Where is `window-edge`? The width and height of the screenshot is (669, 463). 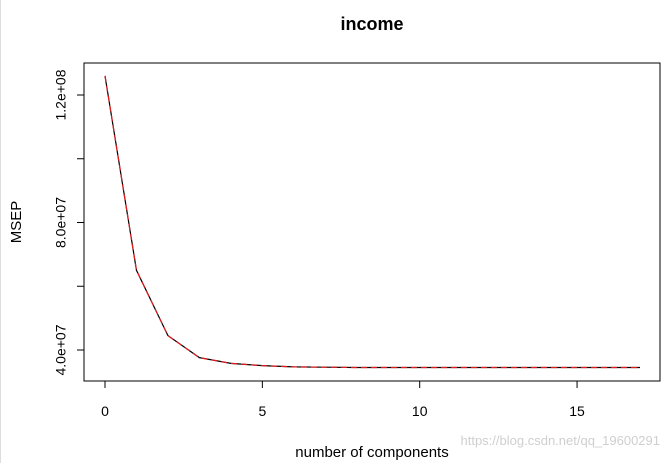 window-edge is located at coordinates (0, 231).